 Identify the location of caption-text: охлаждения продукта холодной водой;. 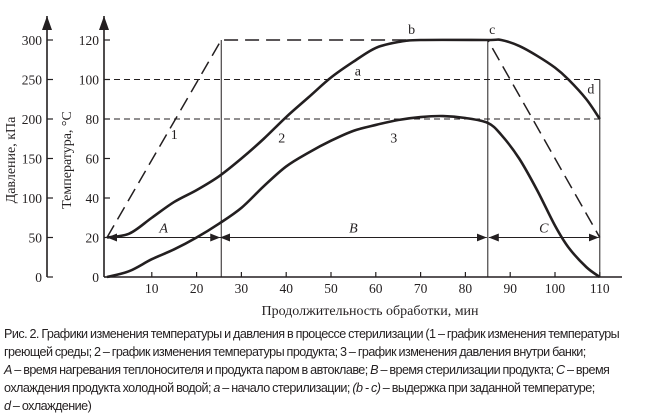
(109, 388).